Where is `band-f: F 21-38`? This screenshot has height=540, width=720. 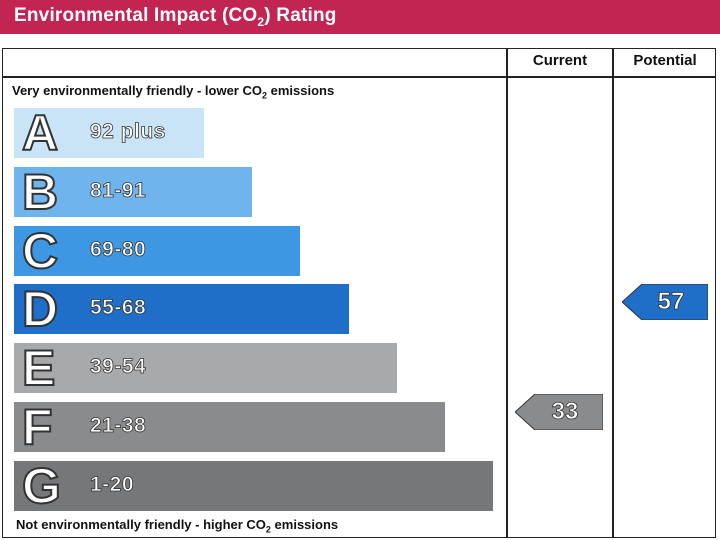
band-f: F 21-38 is located at coordinates (229, 427).